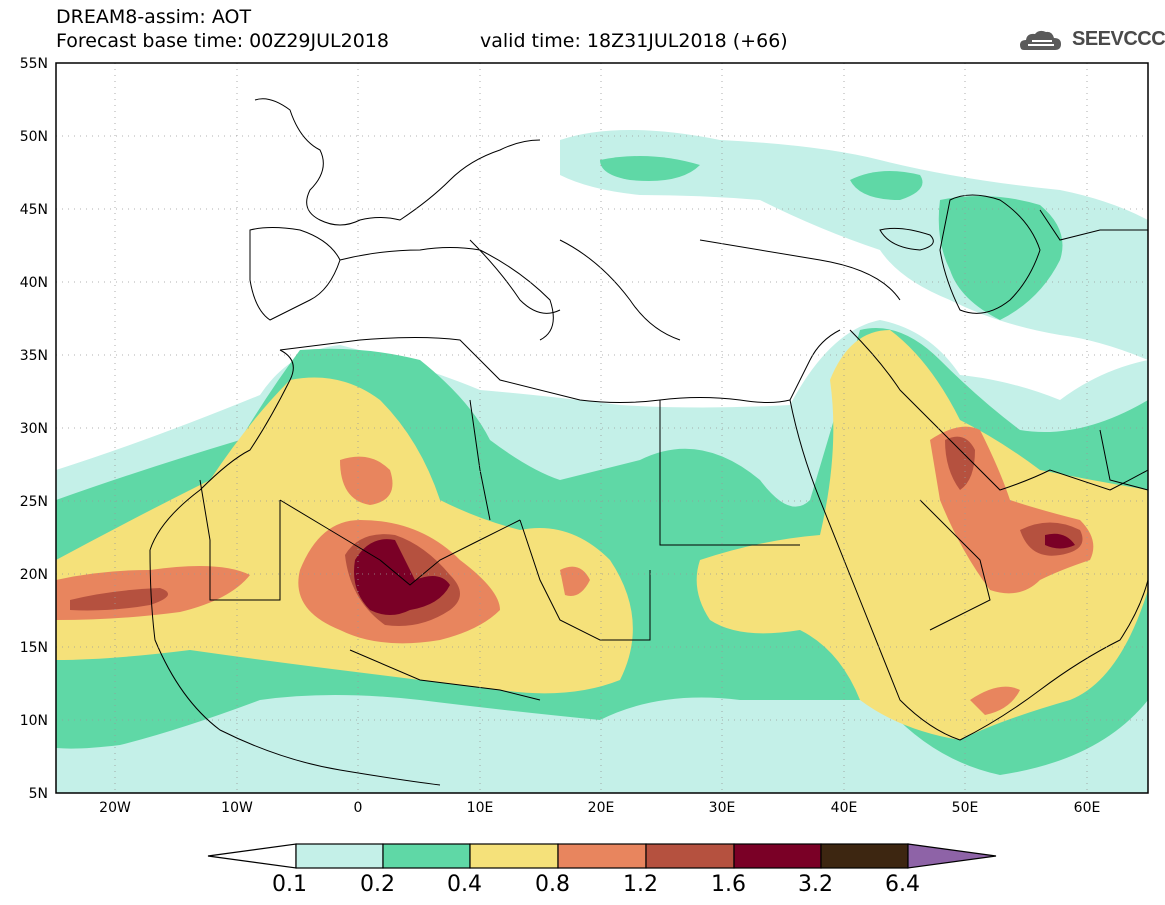  What do you see at coordinates (1040, 40) in the screenshot?
I see `cloud-icon` at bounding box center [1040, 40].